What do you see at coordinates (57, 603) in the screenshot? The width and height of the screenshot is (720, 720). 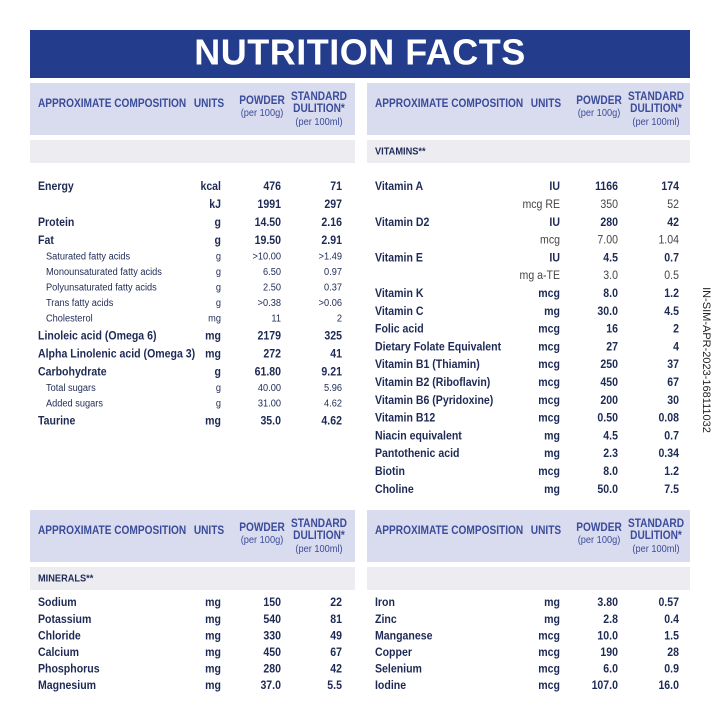 I see `row-name: Sodium` at bounding box center [57, 603].